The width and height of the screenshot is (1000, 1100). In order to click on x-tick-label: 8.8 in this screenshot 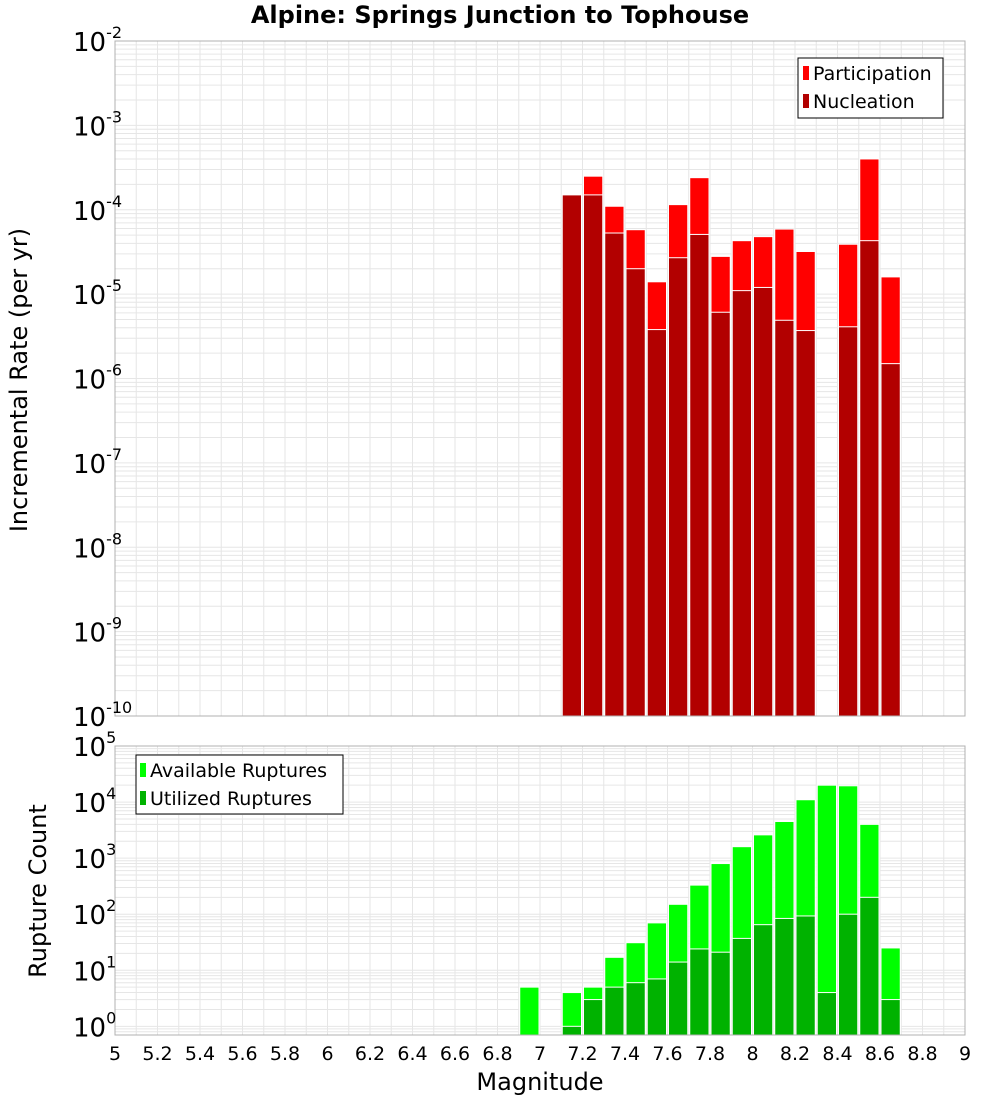, I will do `click(922, 1054)`.